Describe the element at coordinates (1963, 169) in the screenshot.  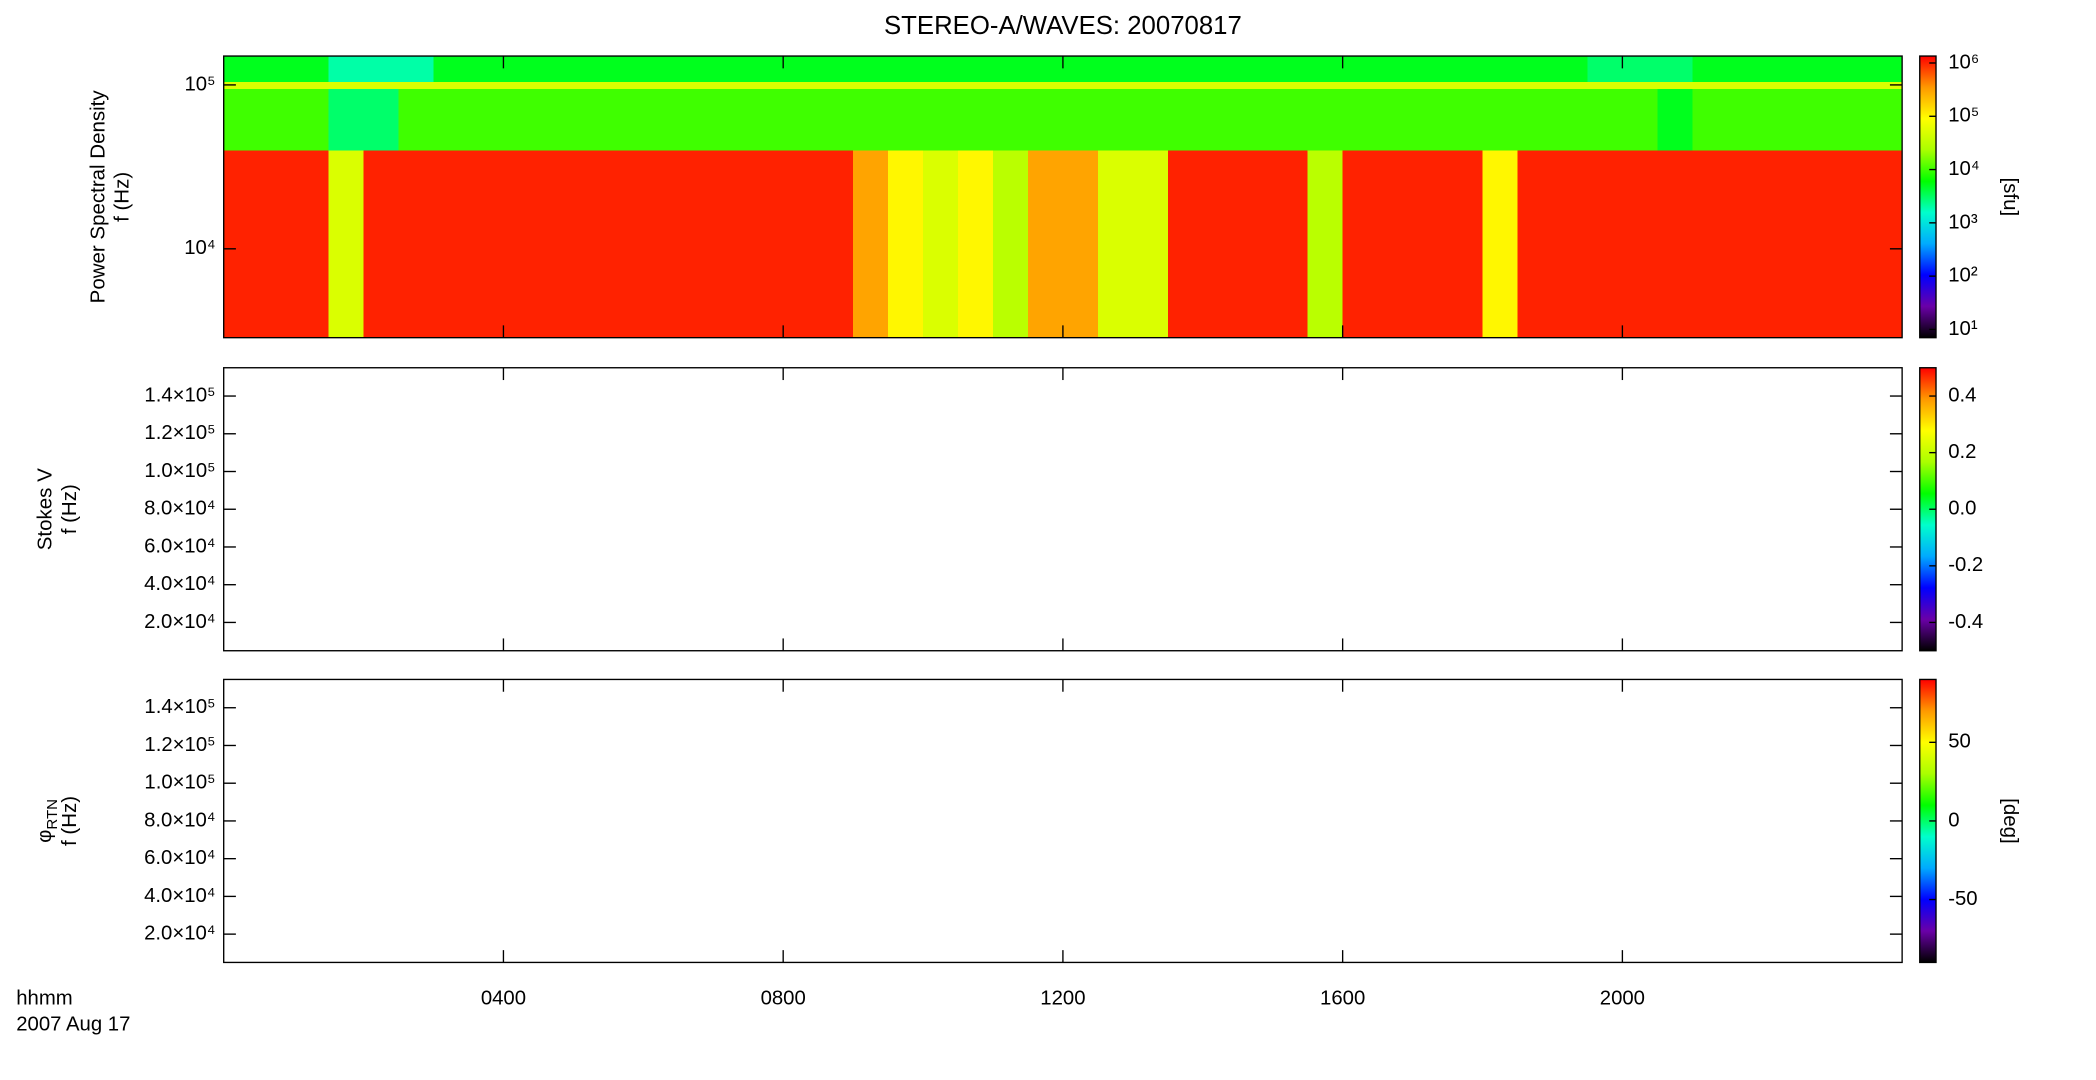
I see `colorbar-tick-label: 10⁴` at that location.